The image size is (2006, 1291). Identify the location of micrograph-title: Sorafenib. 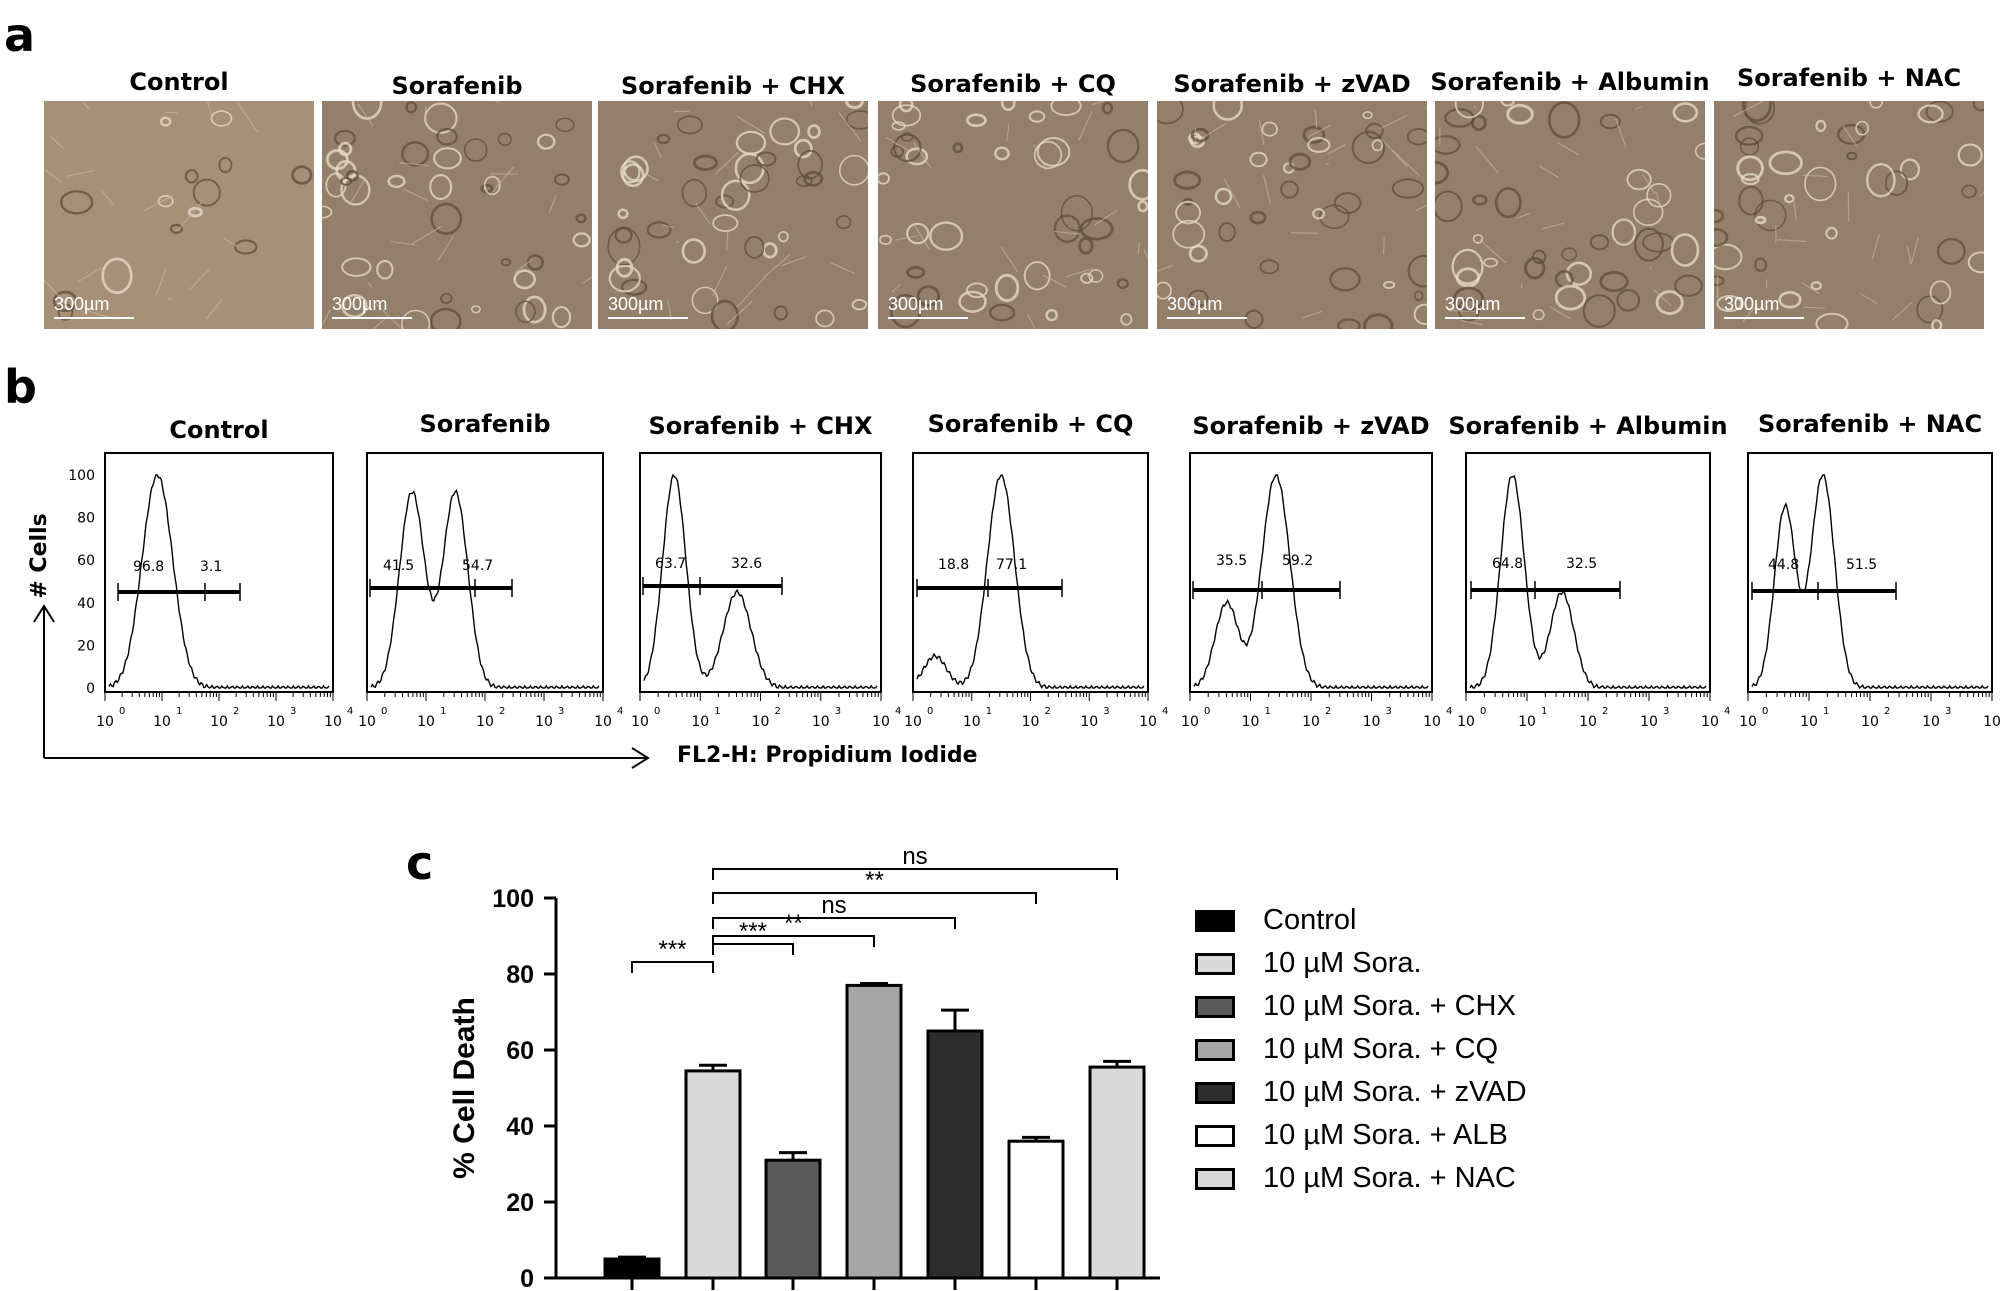
(457, 86).